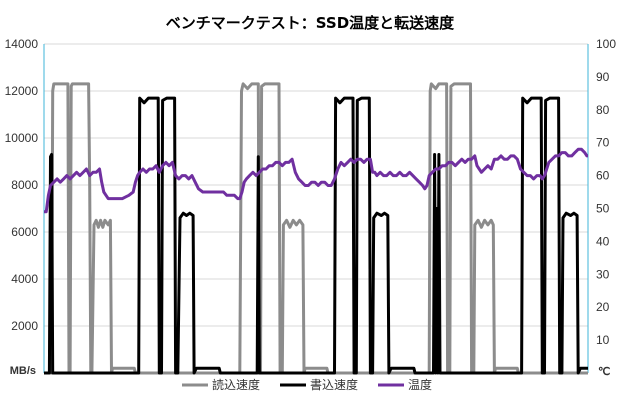 The height and width of the screenshot is (400, 620). Describe the element at coordinates (603, 340) in the screenshot. I see `right-tick-label-10: 10` at that location.